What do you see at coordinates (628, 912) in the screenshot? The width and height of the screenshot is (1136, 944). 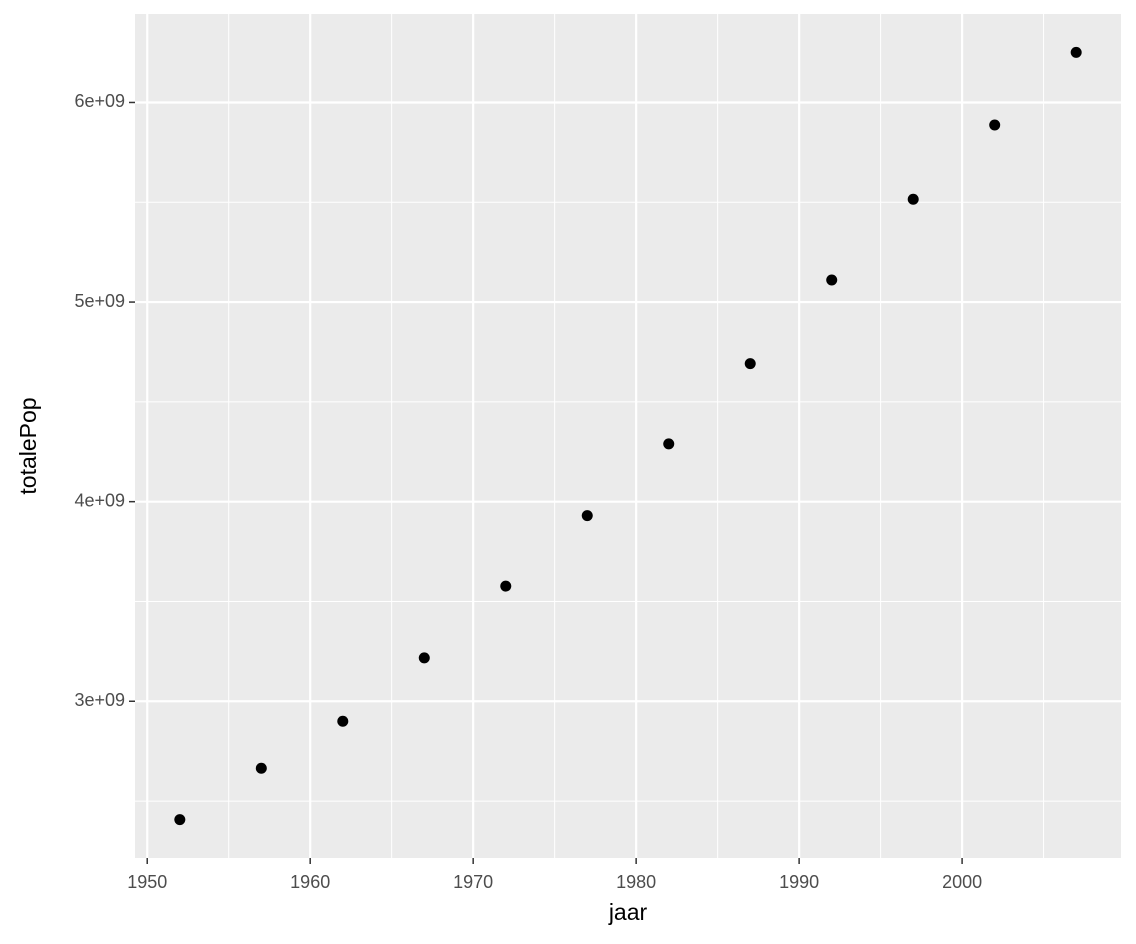 I see `x-axis-title: jaar` at bounding box center [628, 912].